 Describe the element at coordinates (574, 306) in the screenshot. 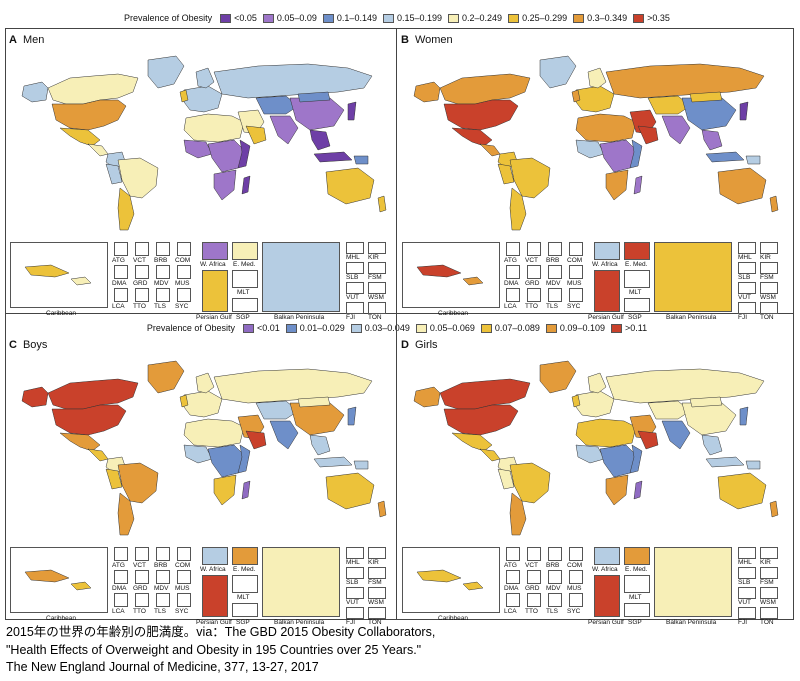

I see `small-country-label: SYC` at that location.